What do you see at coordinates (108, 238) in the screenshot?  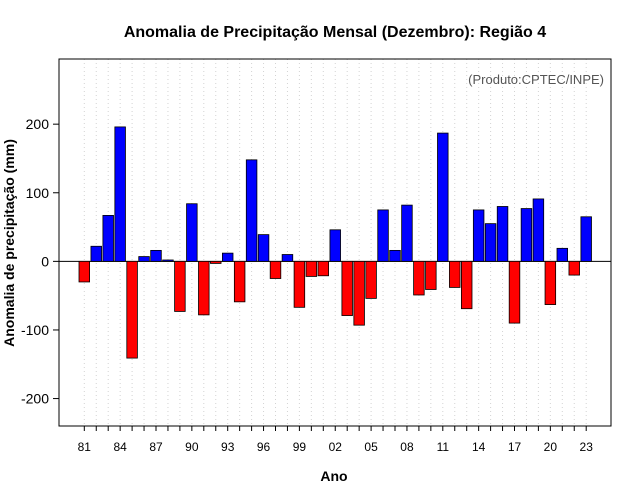 I see `bar-1983` at bounding box center [108, 238].